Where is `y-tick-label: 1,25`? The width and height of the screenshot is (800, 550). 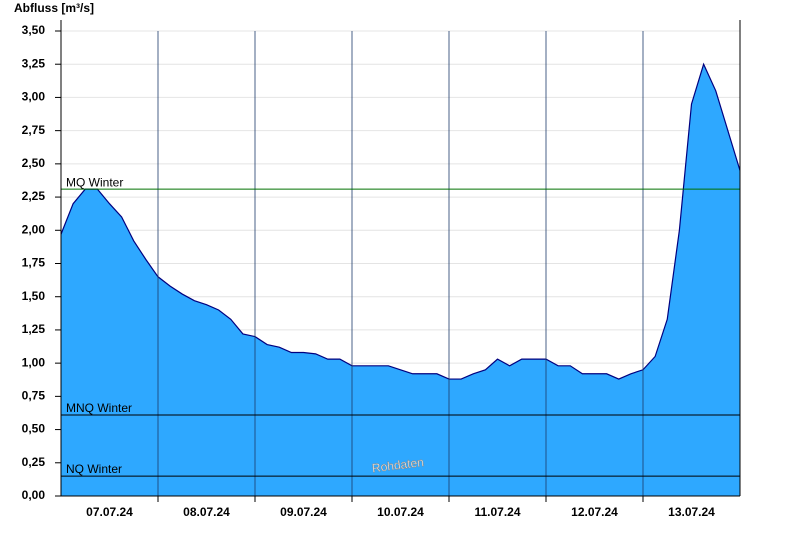
y-tick-label: 1,25 is located at coordinates (34, 329).